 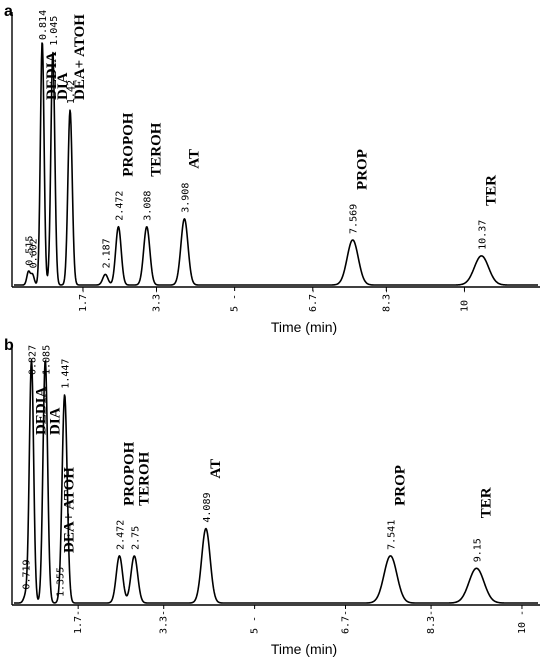 I want to click on retention-time-label: 2.187, so click(x=106, y=253).